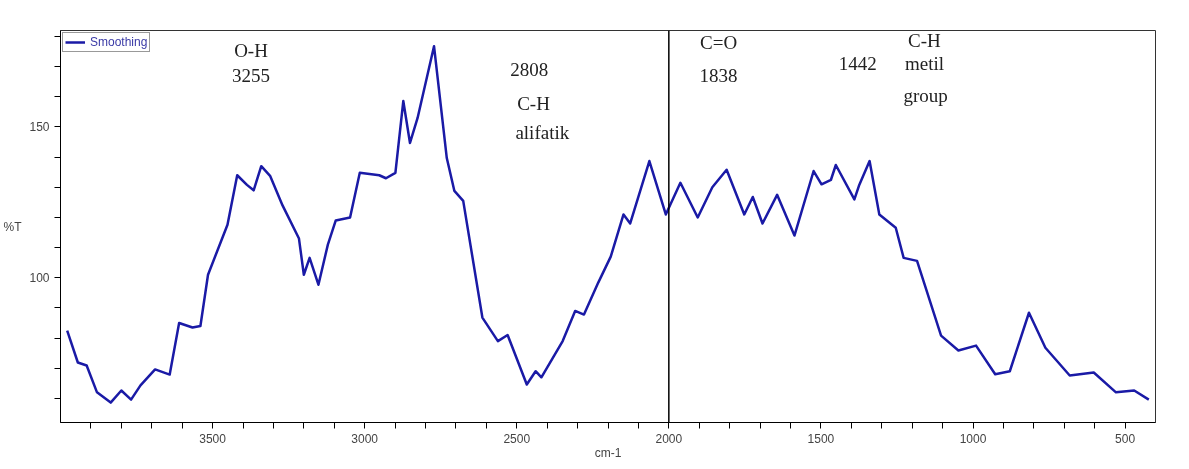 This screenshot has height=469, width=1189. What do you see at coordinates (925, 95) in the screenshot?
I see `annotation: group` at bounding box center [925, 95].